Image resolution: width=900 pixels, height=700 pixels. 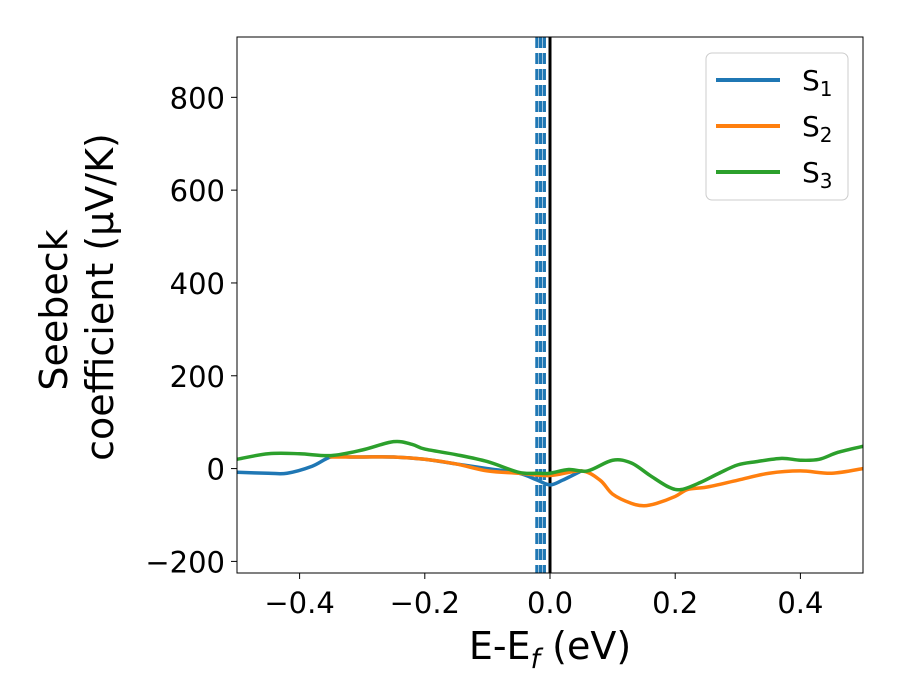 What do you see at coordinates (675, 603) in the screenshot?
I see `x-tick-label: 0.2` at bounding box center [675, 603].